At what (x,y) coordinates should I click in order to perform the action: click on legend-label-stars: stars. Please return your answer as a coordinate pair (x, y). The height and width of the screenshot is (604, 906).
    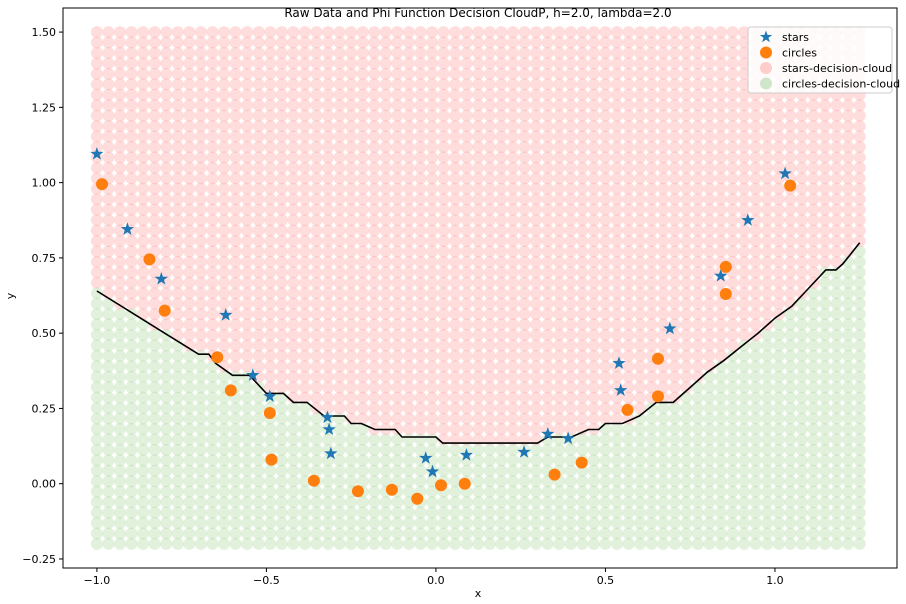
    Looking at the image, I should click on (795, 37).